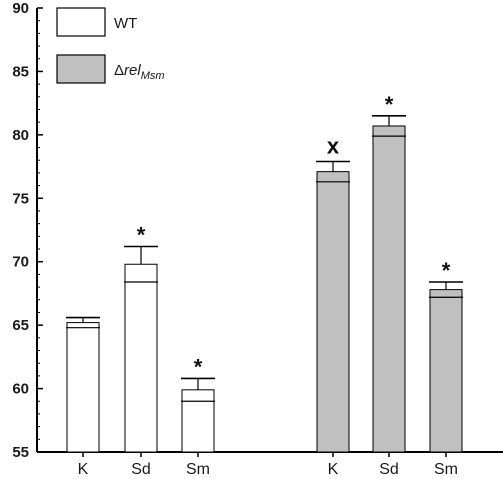  Describe the element at coordinates (20, 325) in the screenshot. I see `y-tick-label: 65` at that location.